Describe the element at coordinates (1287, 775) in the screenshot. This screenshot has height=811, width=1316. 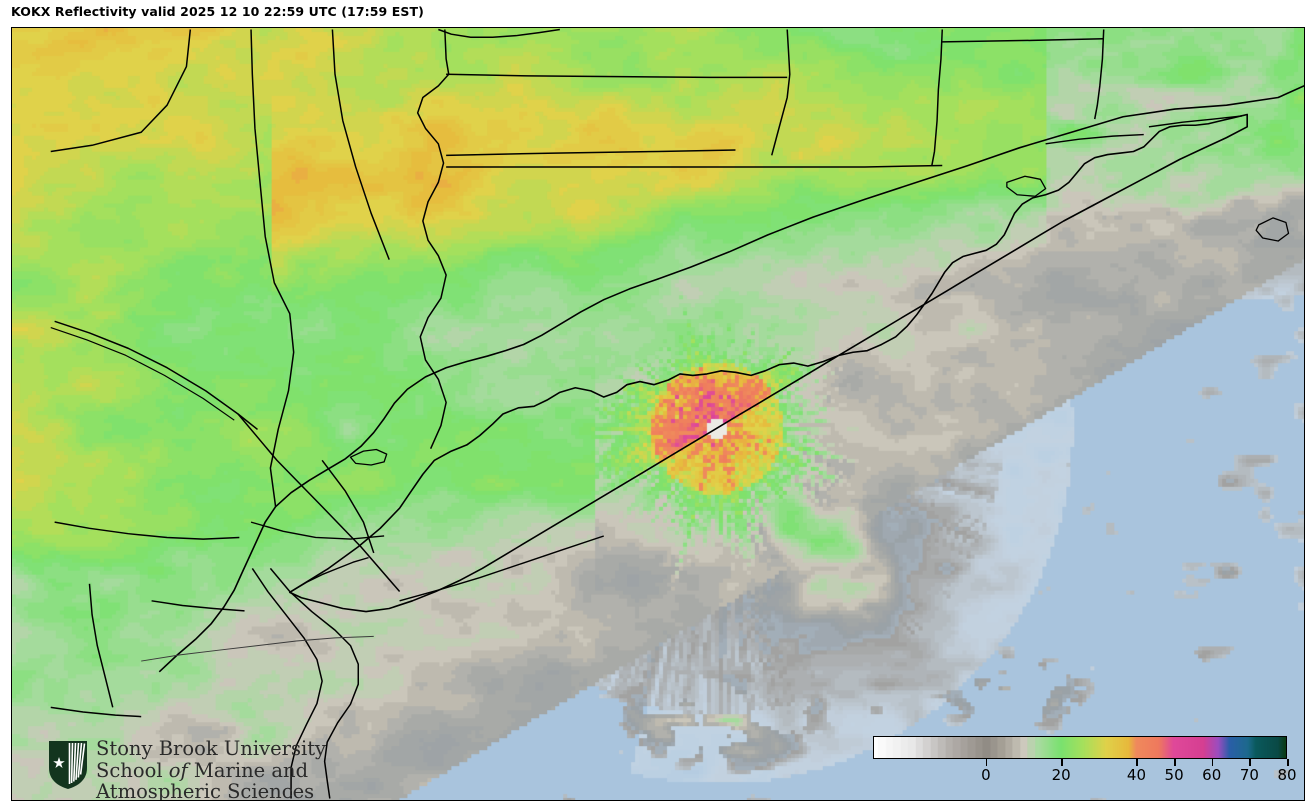
I see `colorbar-tick-label: 80` at that location.